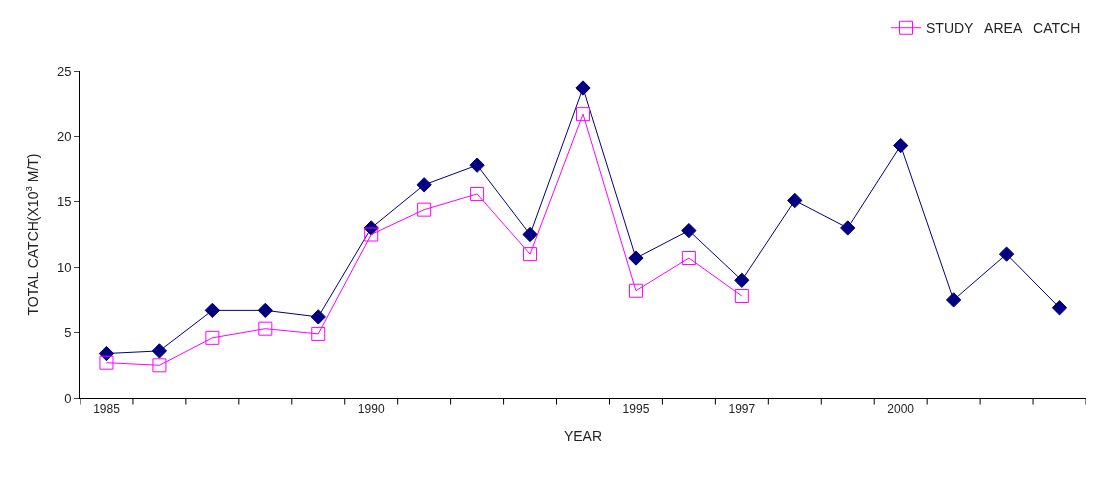 The height and width of the screenshot is (478, 1101). Describe the element at coordinates (68, 398) in the screenshot. I see `y-tick-label: 0` at that location.